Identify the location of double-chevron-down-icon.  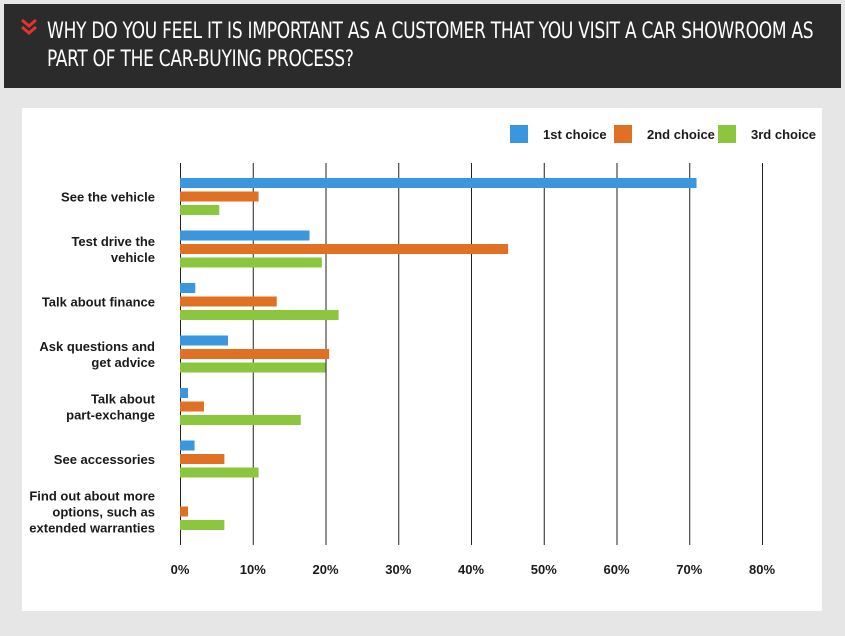
(29, 26).